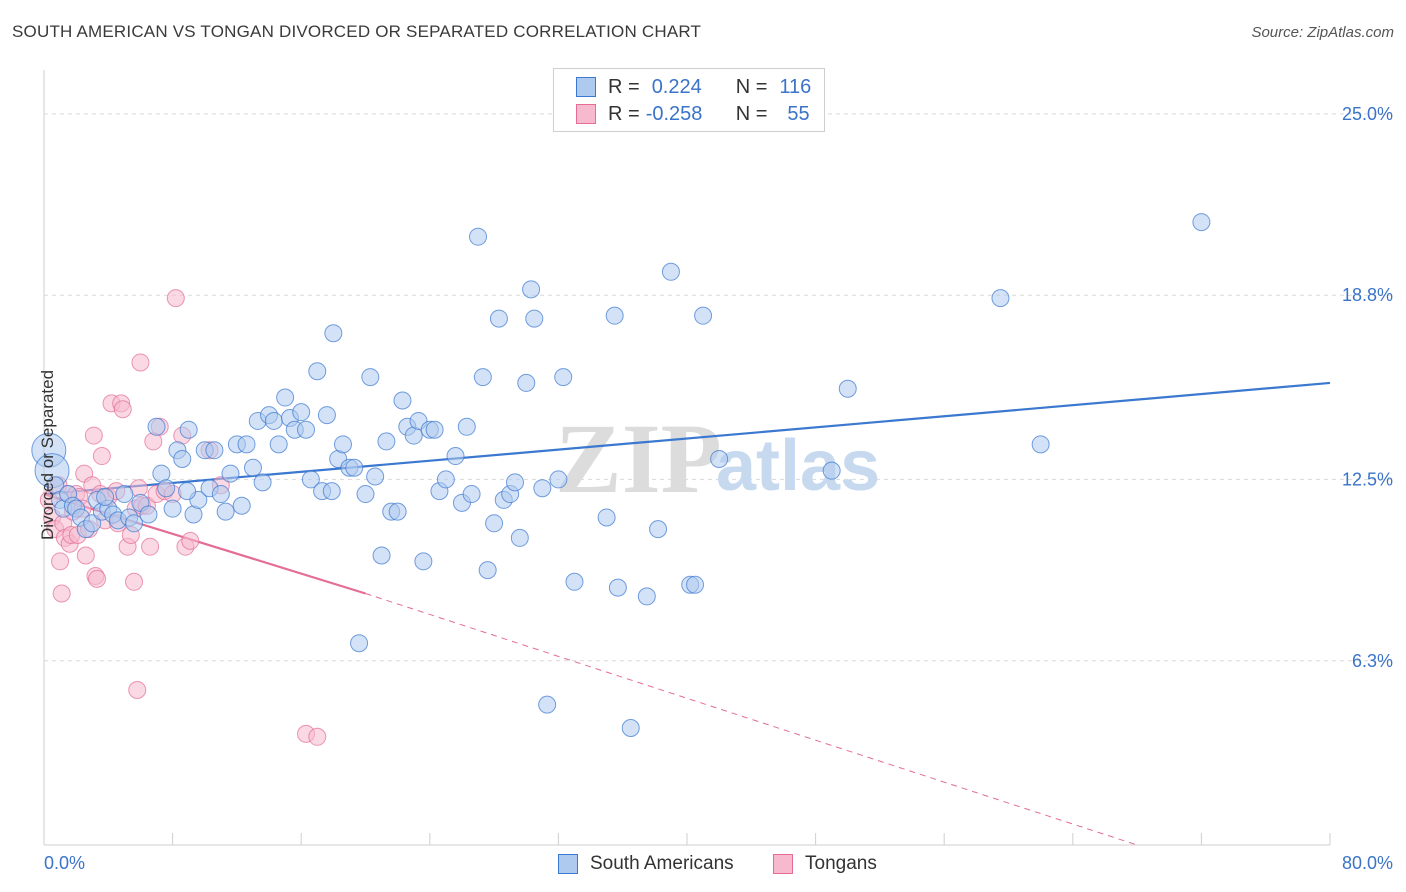 This screenshot has width=1406, height=892. I want to click on legend-swatch-pink, so click(586, 114).